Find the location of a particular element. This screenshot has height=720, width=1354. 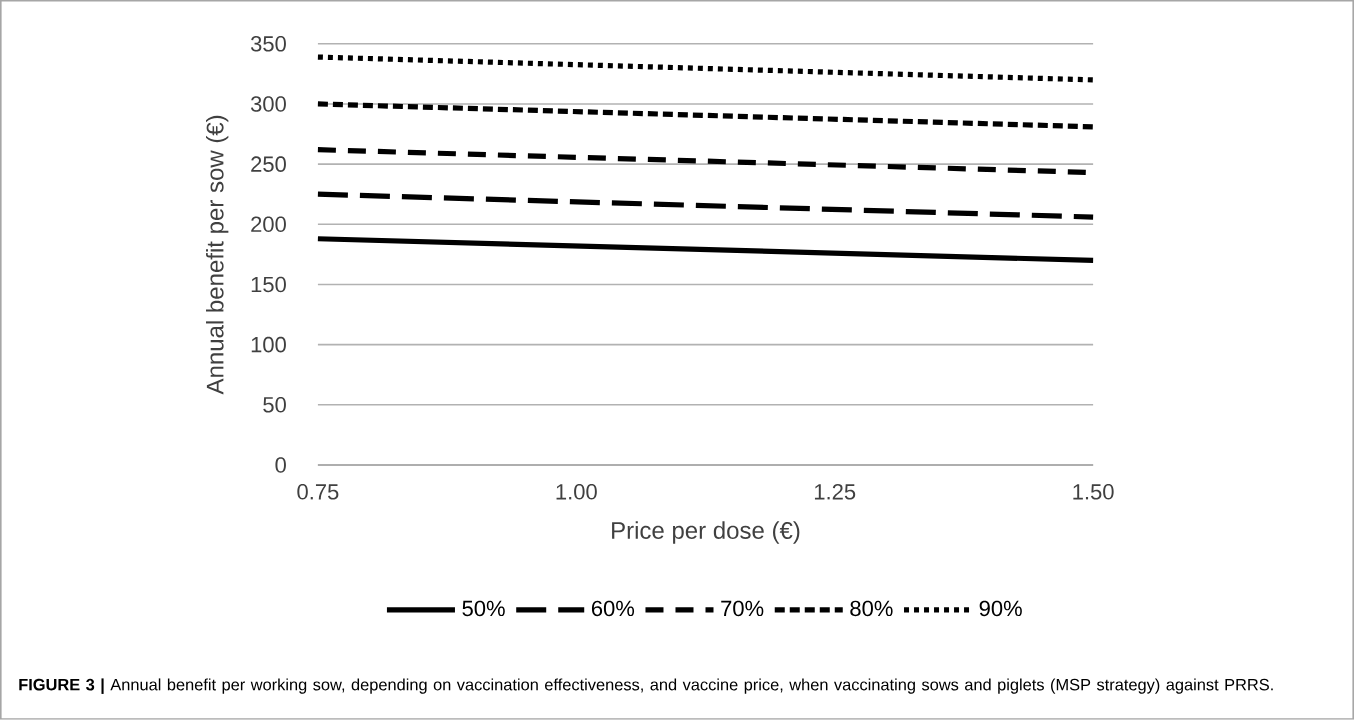

x-tick-label: 0.75 is located at coordinates (318, 492).